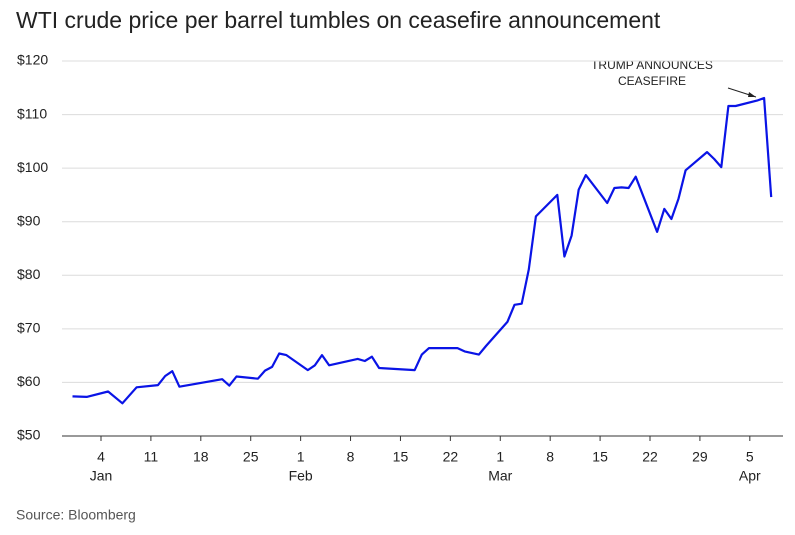  What do you see at coordinates (500, 476) in the screenshot?
I see `month-label: Mar` at bounding box center [500, 476].